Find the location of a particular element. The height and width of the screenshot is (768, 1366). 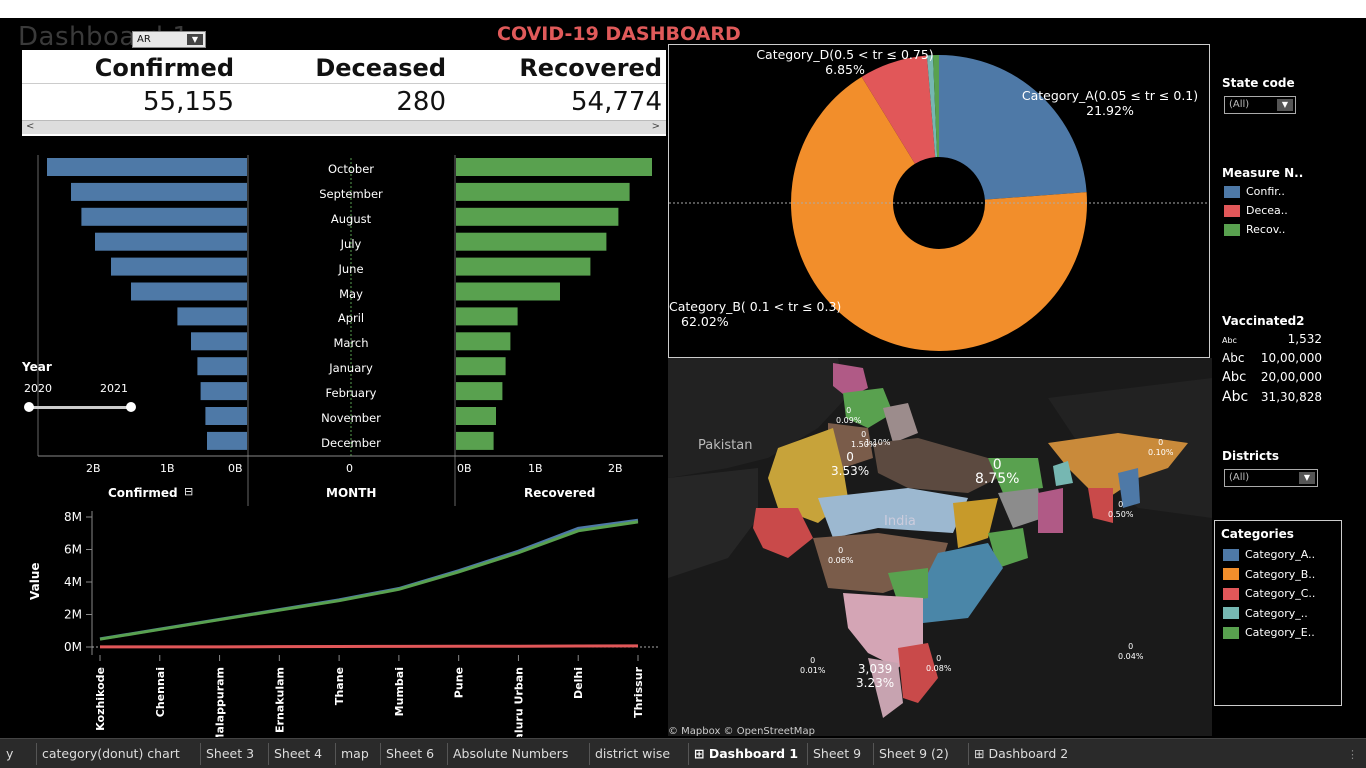

line-x-label: Chennai is located at coordinates (160, 692).